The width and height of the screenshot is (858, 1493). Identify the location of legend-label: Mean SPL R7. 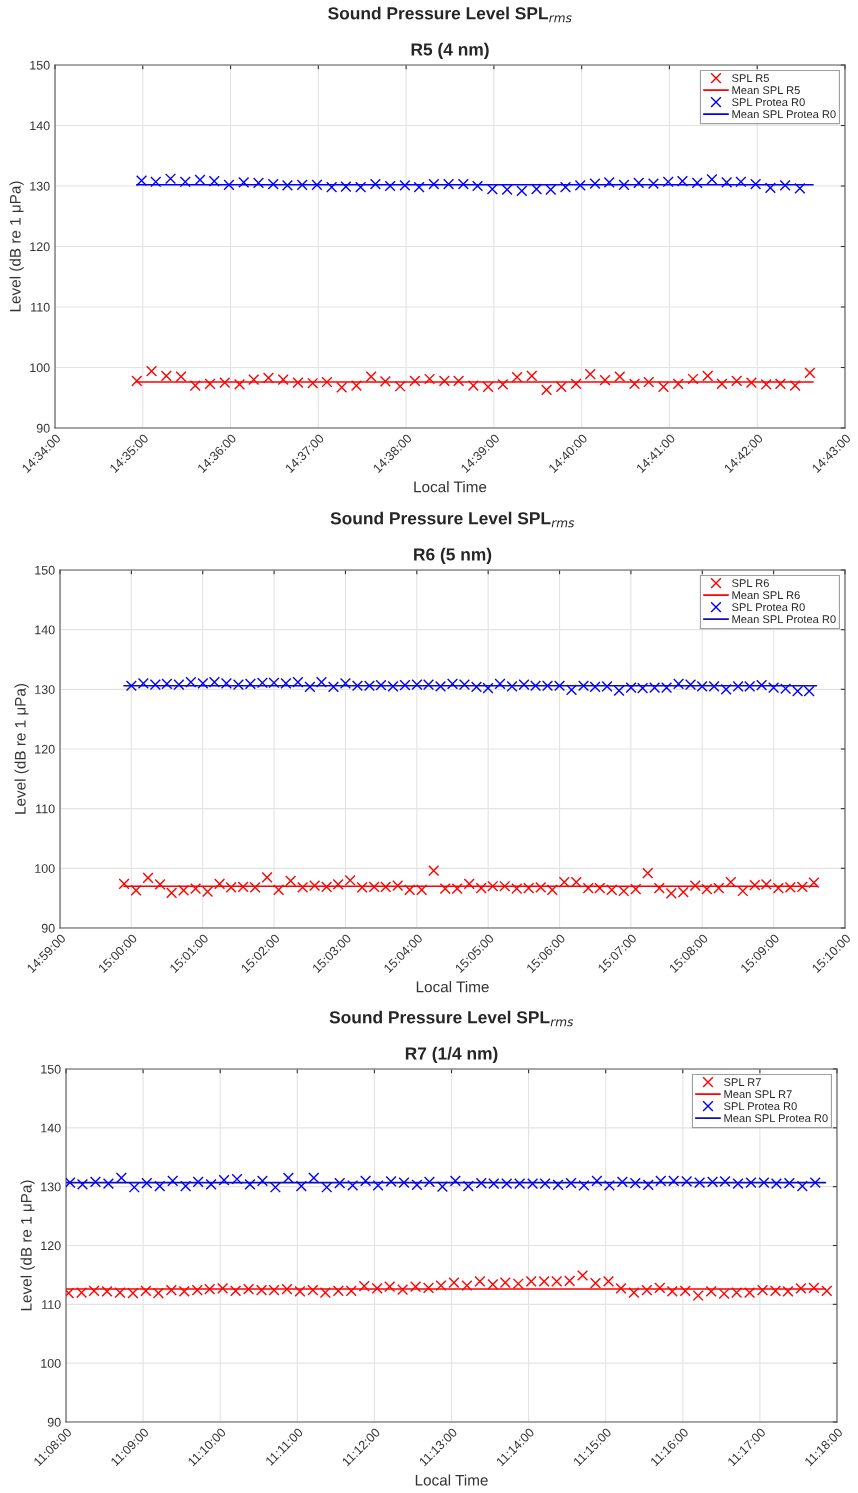
(758, 1094).